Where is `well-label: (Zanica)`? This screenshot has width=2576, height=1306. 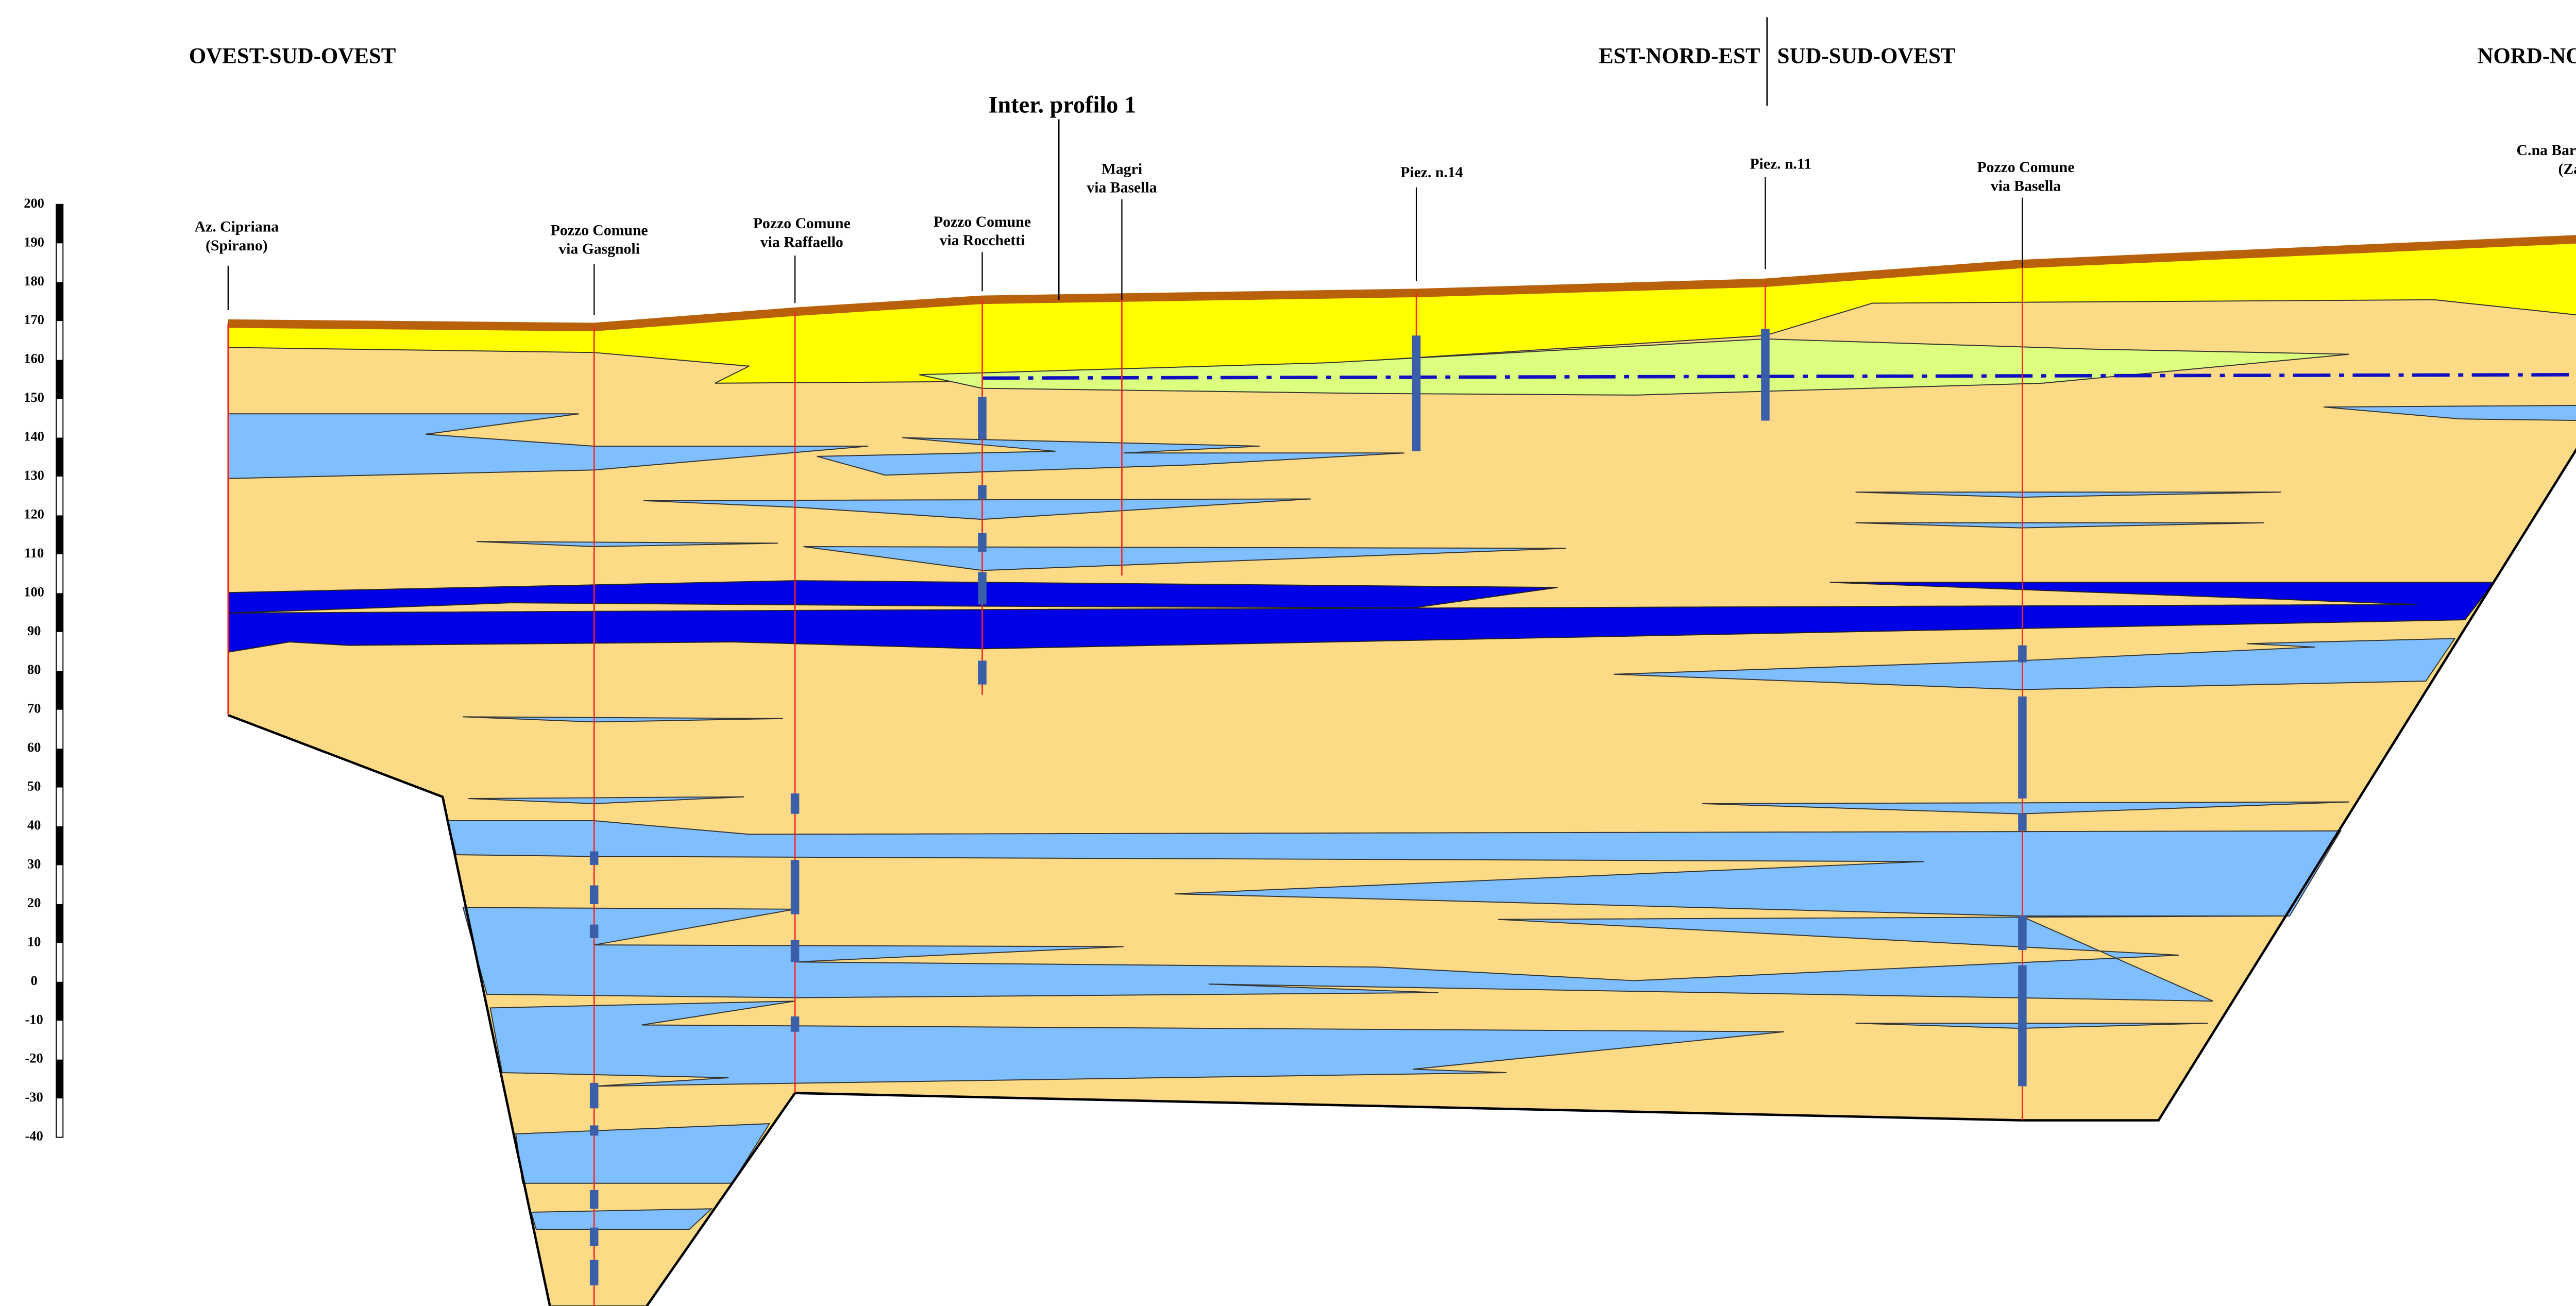 well-label: (Zanica) is located at coordinates (2567, 169).